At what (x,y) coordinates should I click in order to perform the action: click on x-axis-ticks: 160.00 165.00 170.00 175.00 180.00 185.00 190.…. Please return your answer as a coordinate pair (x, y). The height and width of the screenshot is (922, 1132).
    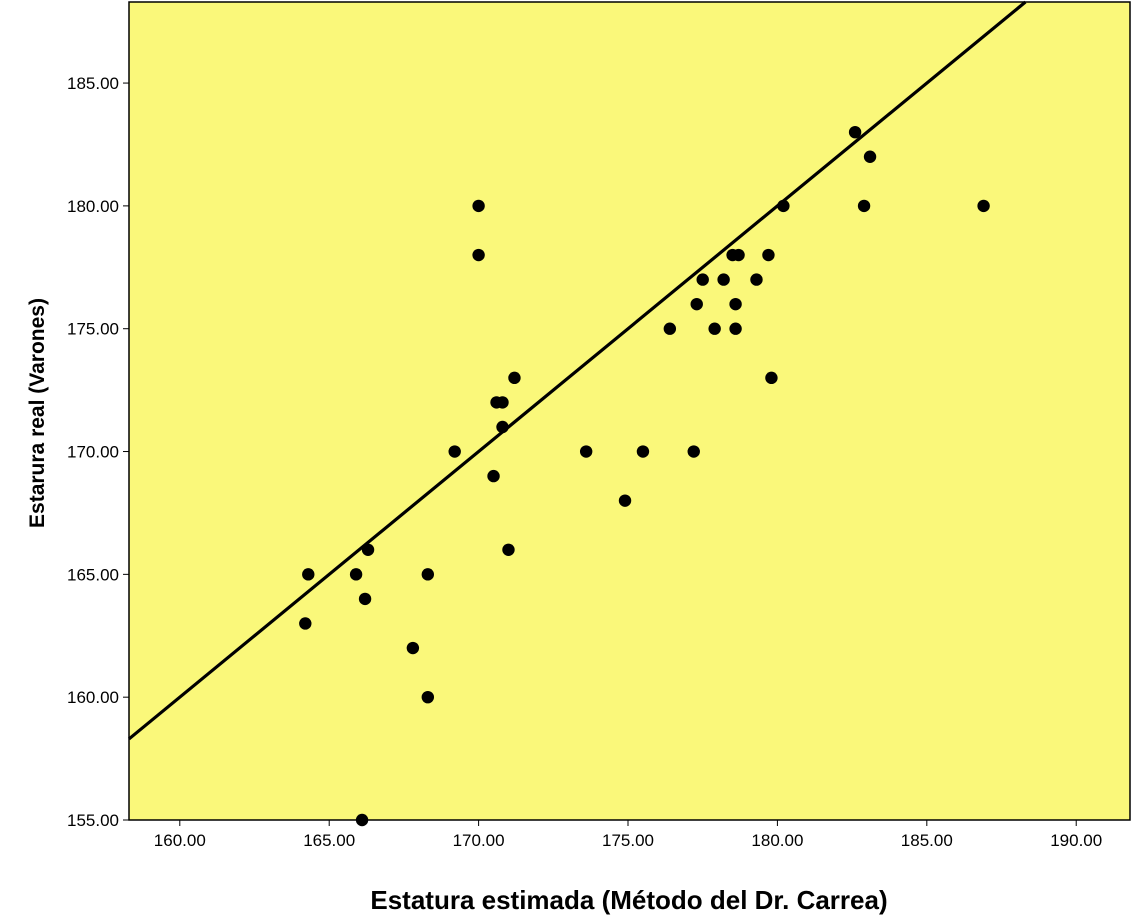
    Looking at the image, I should click on (628, 835).